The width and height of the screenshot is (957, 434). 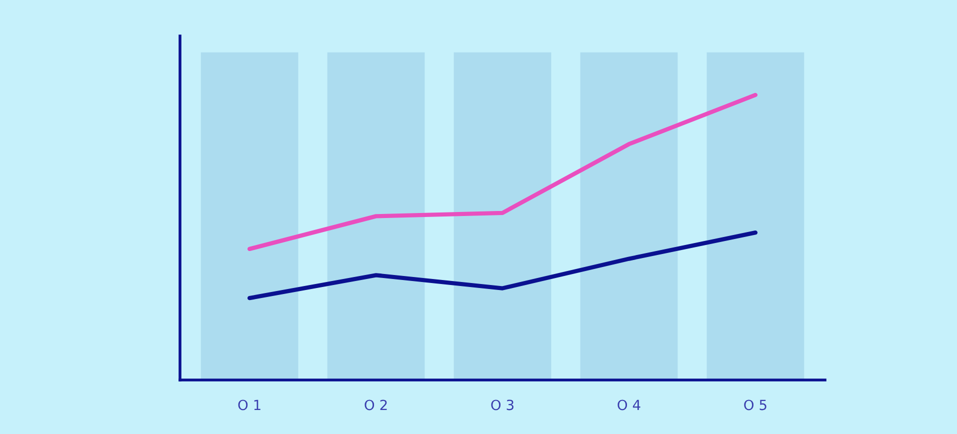 What do you see at coordinates (502, 405) in the screenshot?
I see `x-tick-label: O 3` at bounding box center [502, 405].